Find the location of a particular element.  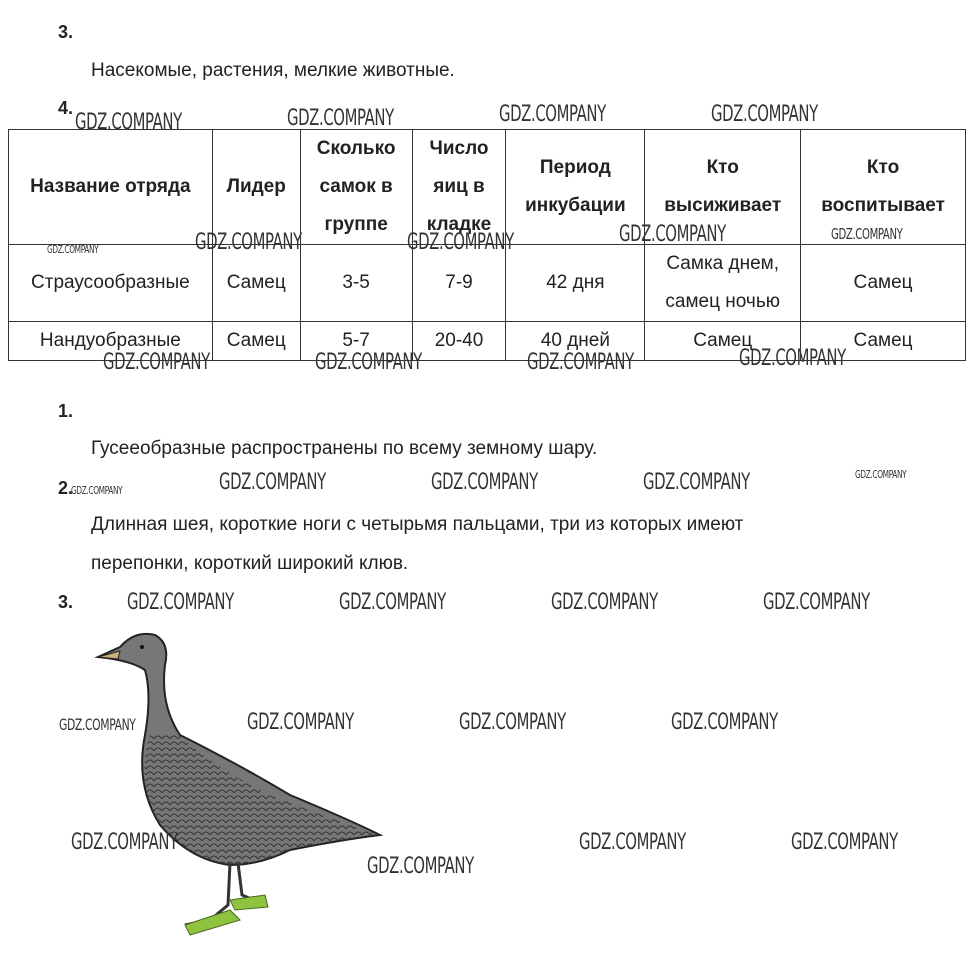

cell: 3-5 is located at coordinates (356, 283).